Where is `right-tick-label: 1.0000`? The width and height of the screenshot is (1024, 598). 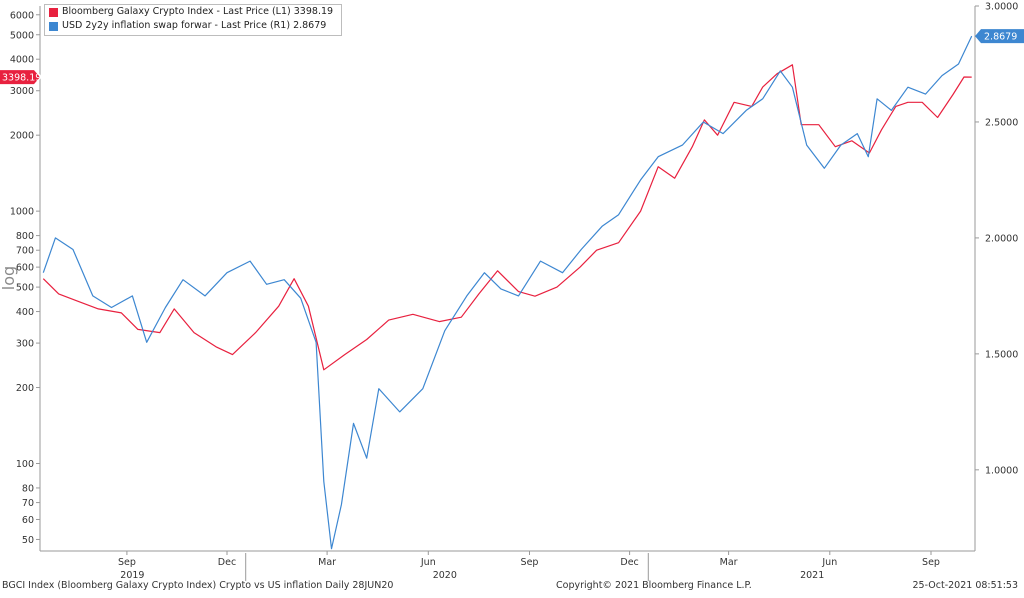 right-tick-label: 1.0000 is located at coordinates (1001, 470).